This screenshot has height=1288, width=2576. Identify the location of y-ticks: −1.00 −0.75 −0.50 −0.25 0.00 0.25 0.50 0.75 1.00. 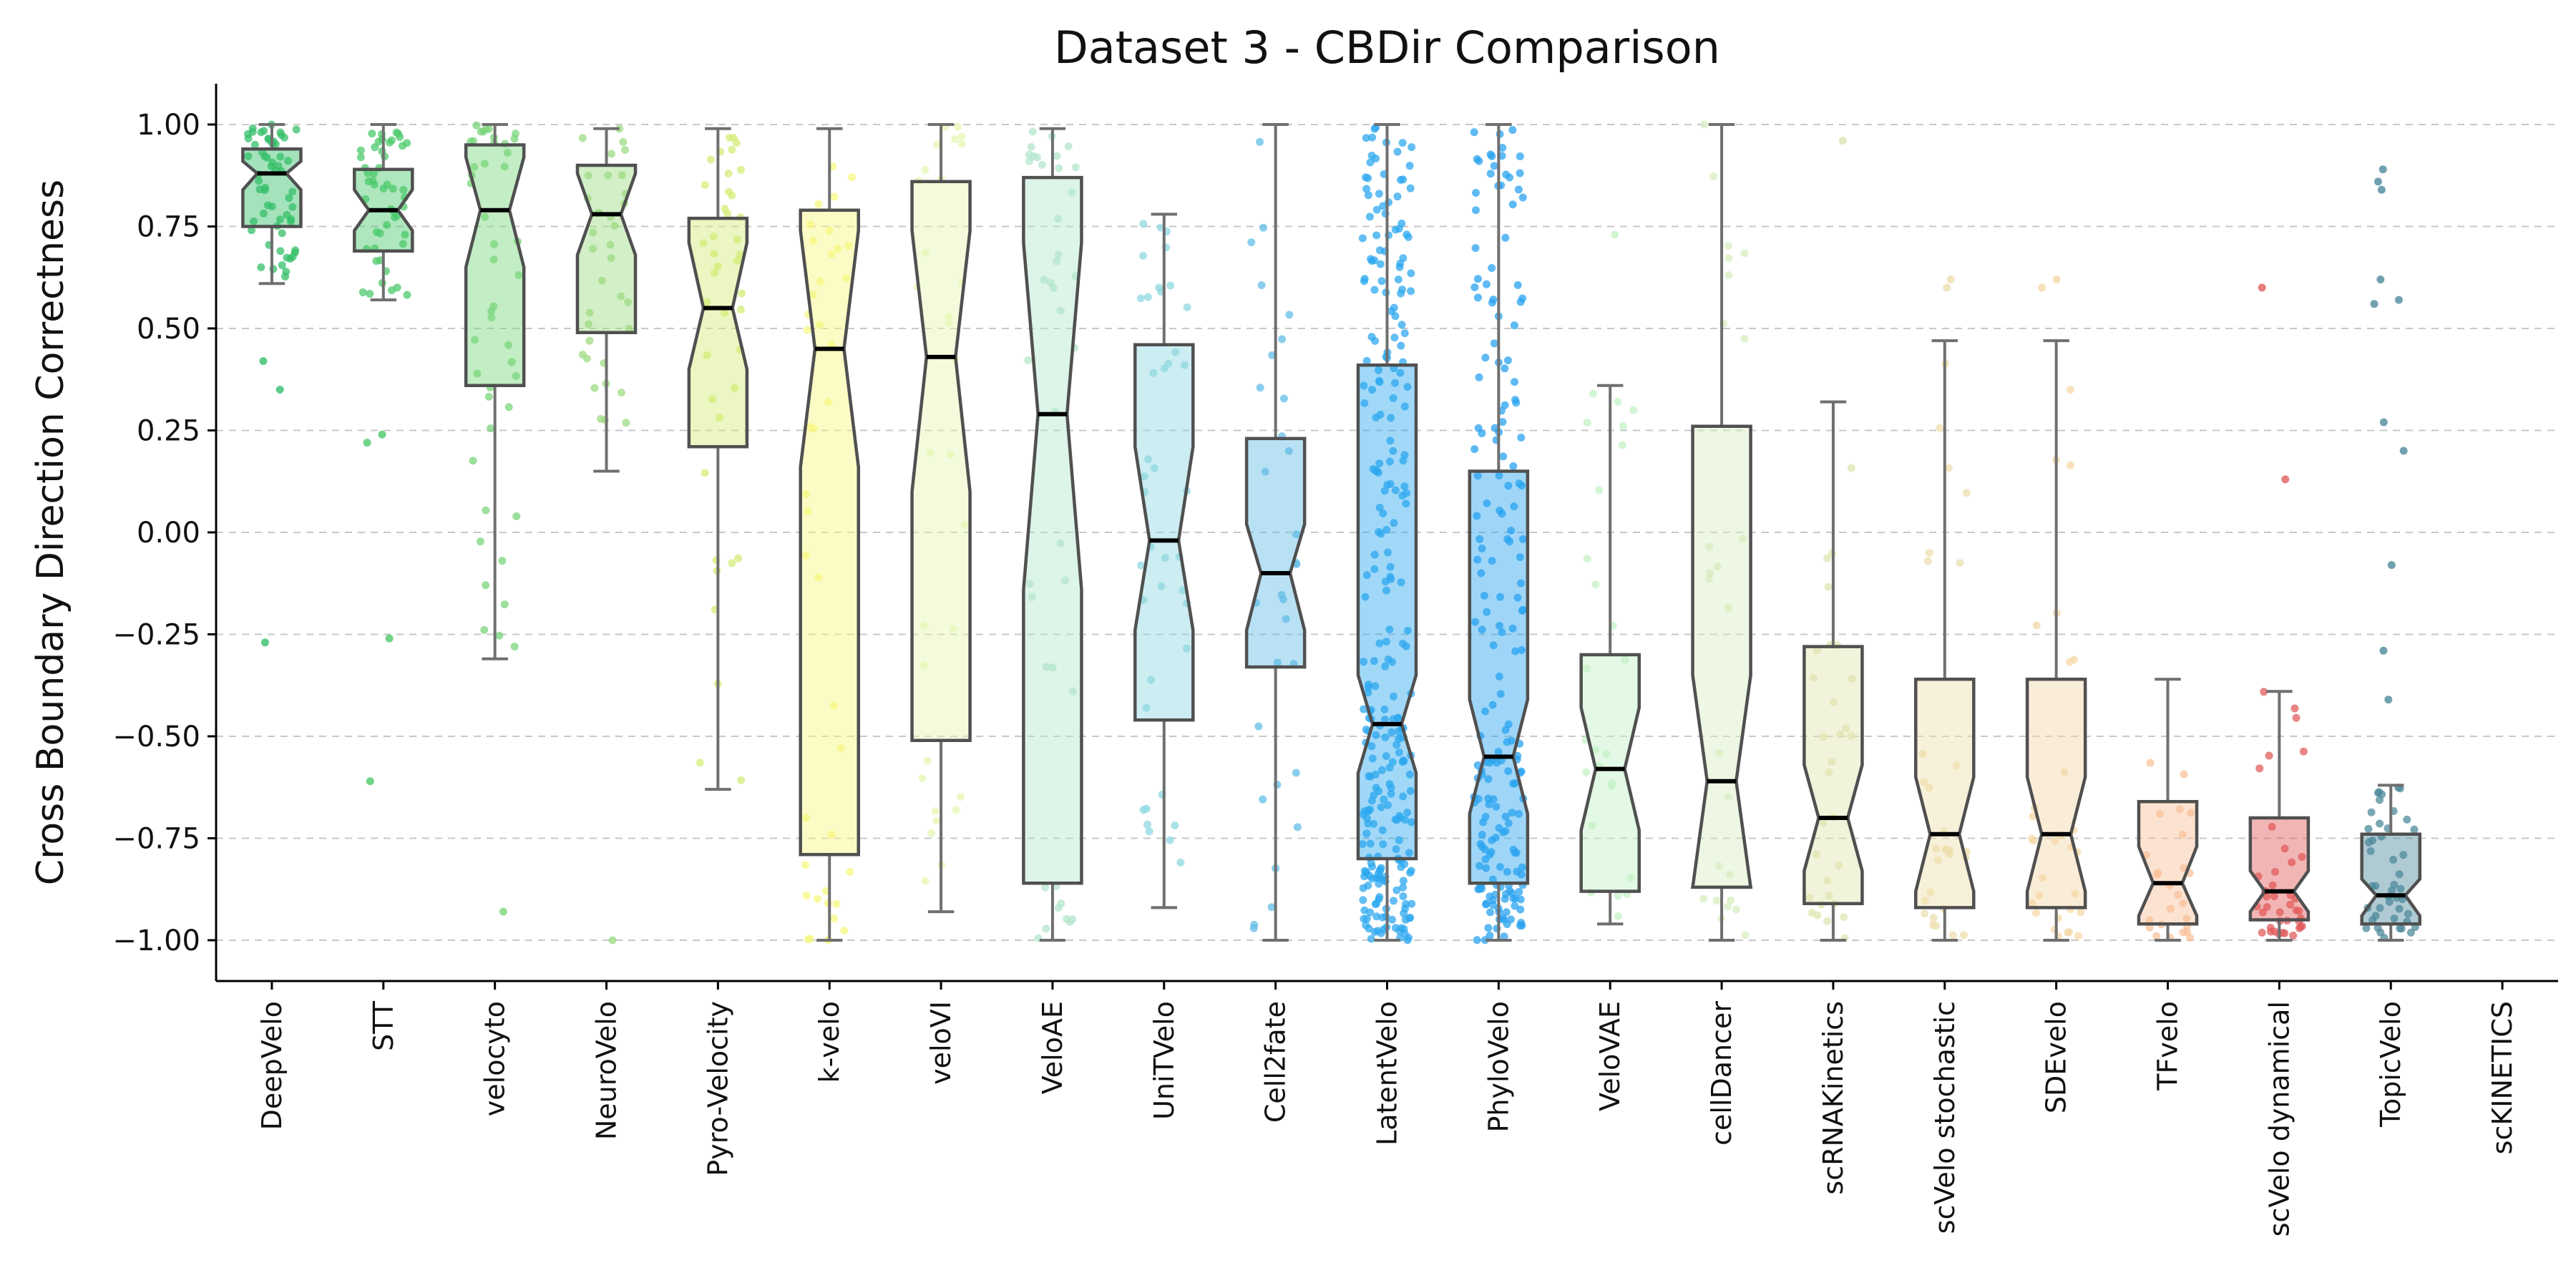
(164, 533).